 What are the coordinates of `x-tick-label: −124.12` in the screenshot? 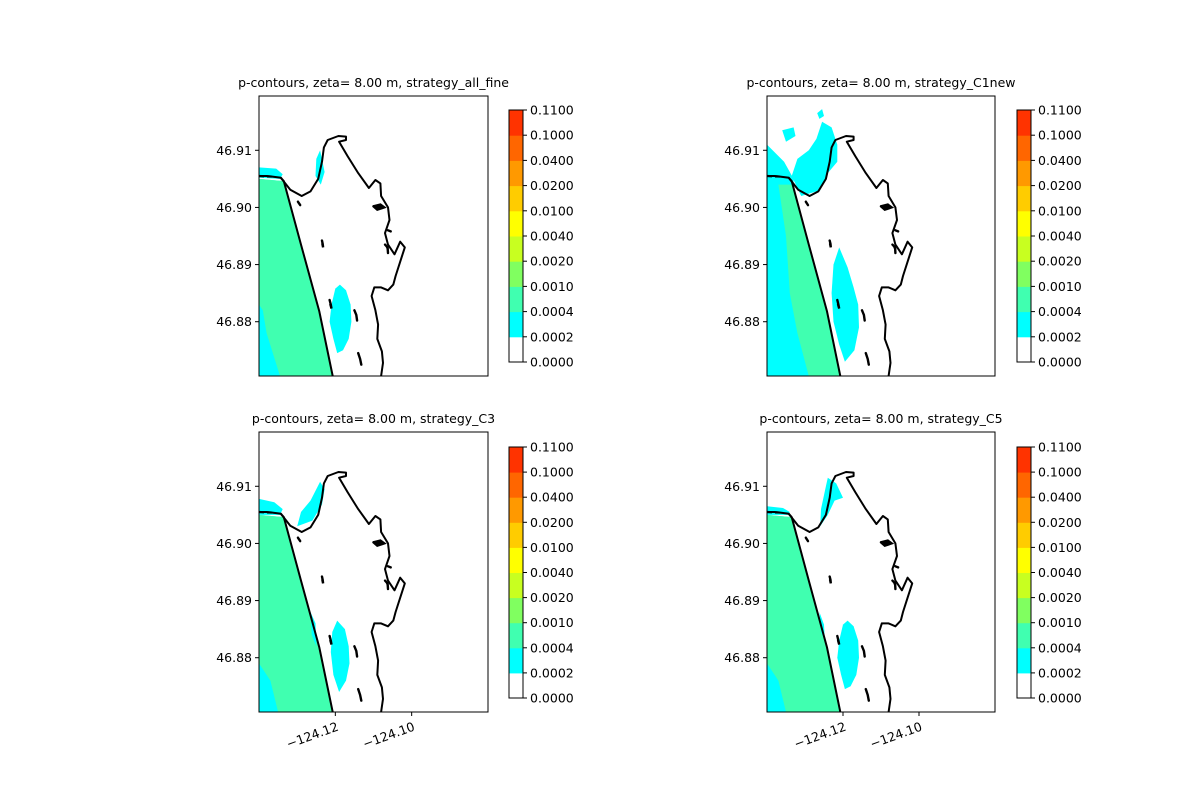 It's located at (820, 735).